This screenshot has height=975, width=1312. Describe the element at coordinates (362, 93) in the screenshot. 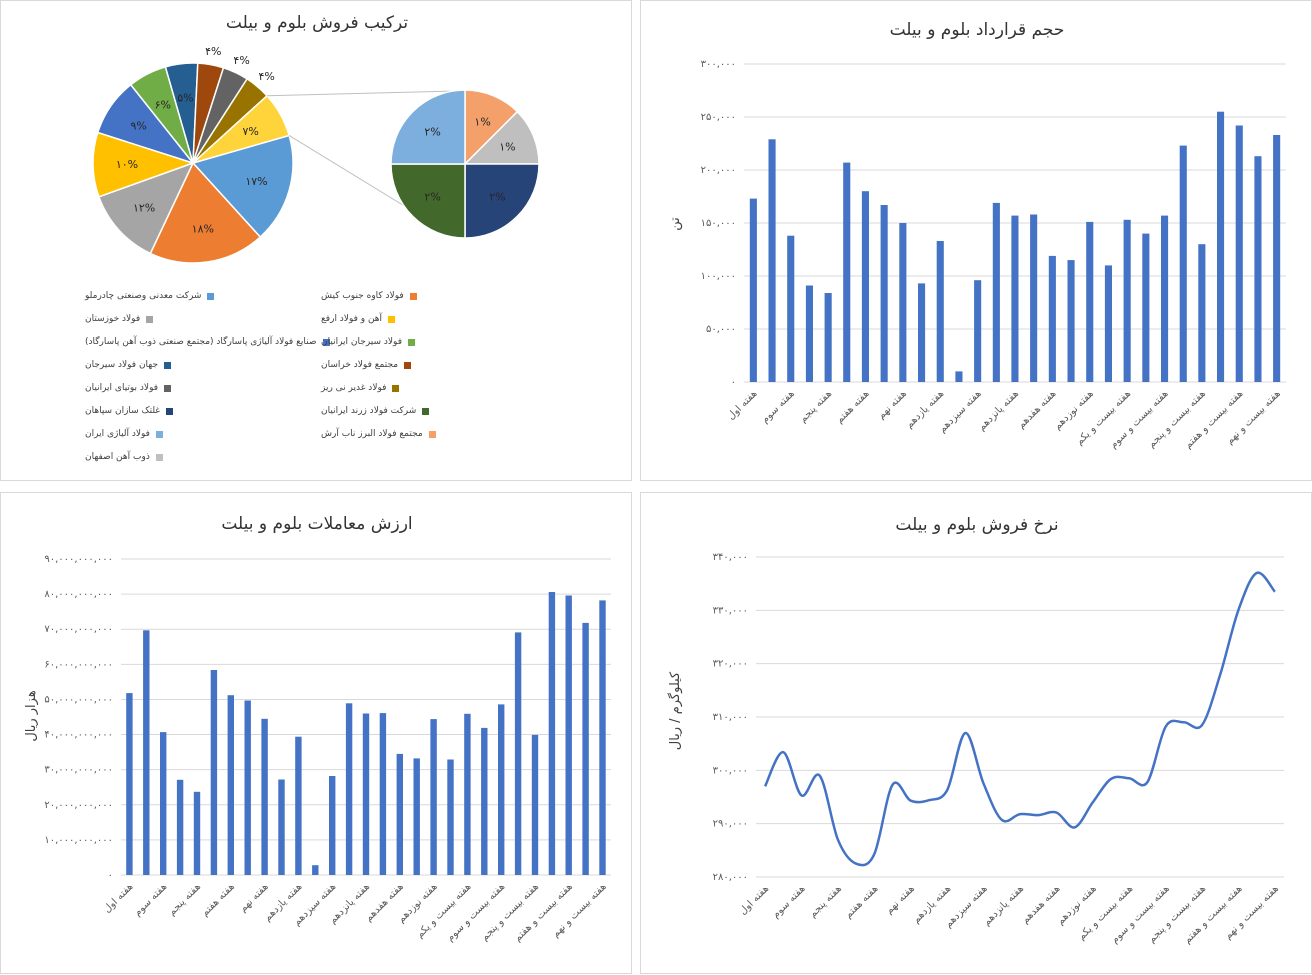

I see `connector-line-top` at that location.